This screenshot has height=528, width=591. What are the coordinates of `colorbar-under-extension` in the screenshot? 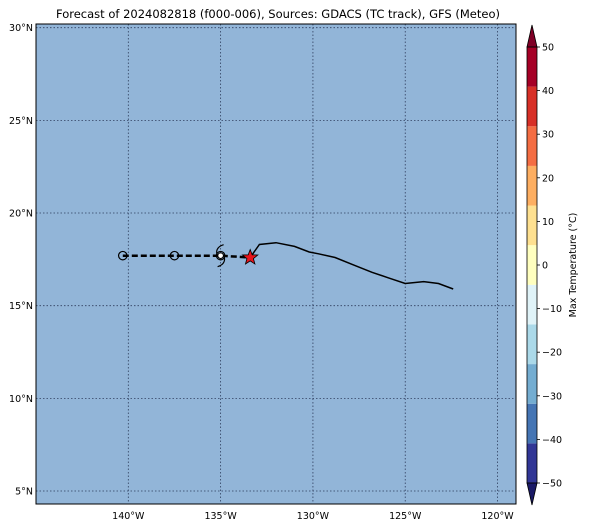 It's located at (532, 494).